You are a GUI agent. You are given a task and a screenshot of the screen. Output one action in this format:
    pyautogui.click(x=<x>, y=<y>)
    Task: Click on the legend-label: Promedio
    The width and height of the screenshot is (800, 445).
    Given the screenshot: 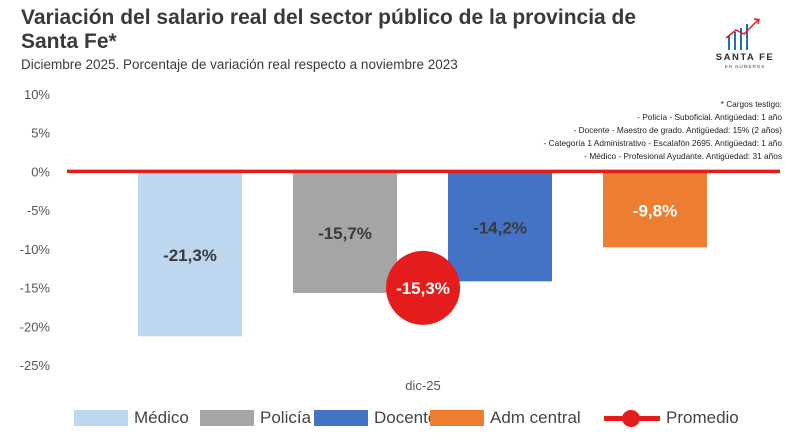 What is the action you would take?
    pyautogui.click(x=702, y=417)
    